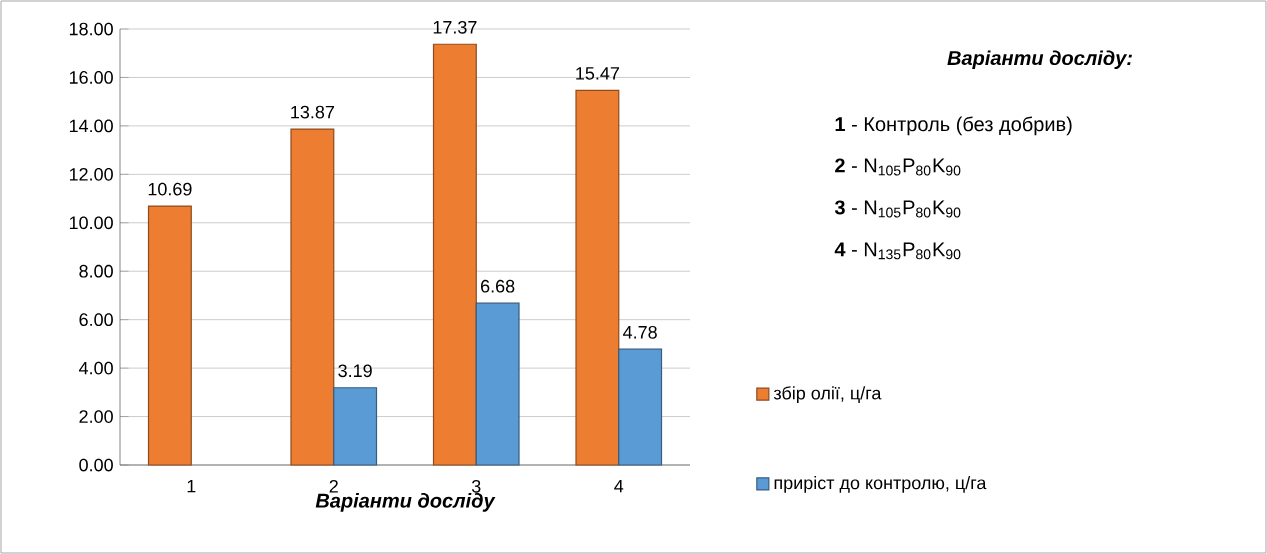  I want to click on data-label: 10.69, so click(170, 189).